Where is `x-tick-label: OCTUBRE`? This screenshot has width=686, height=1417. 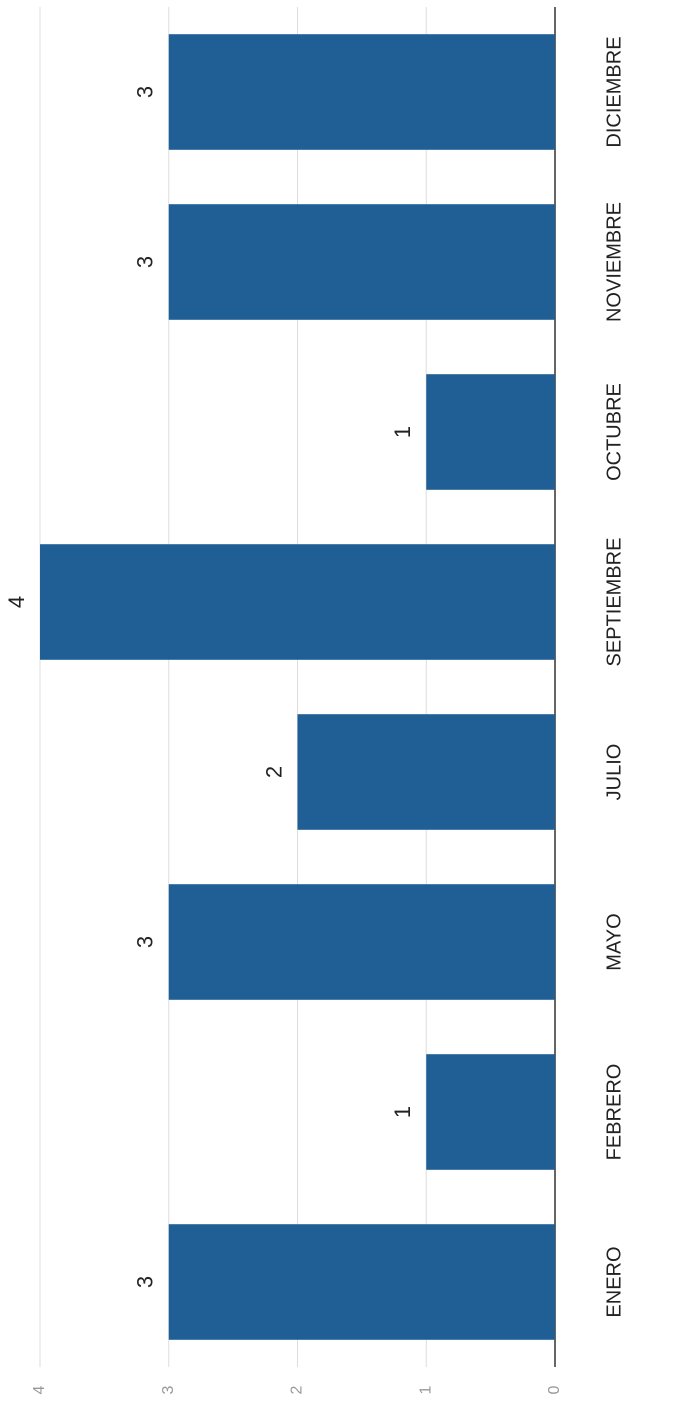
x-tick-label: OCTUBRE is located at coordinates (614, 432).